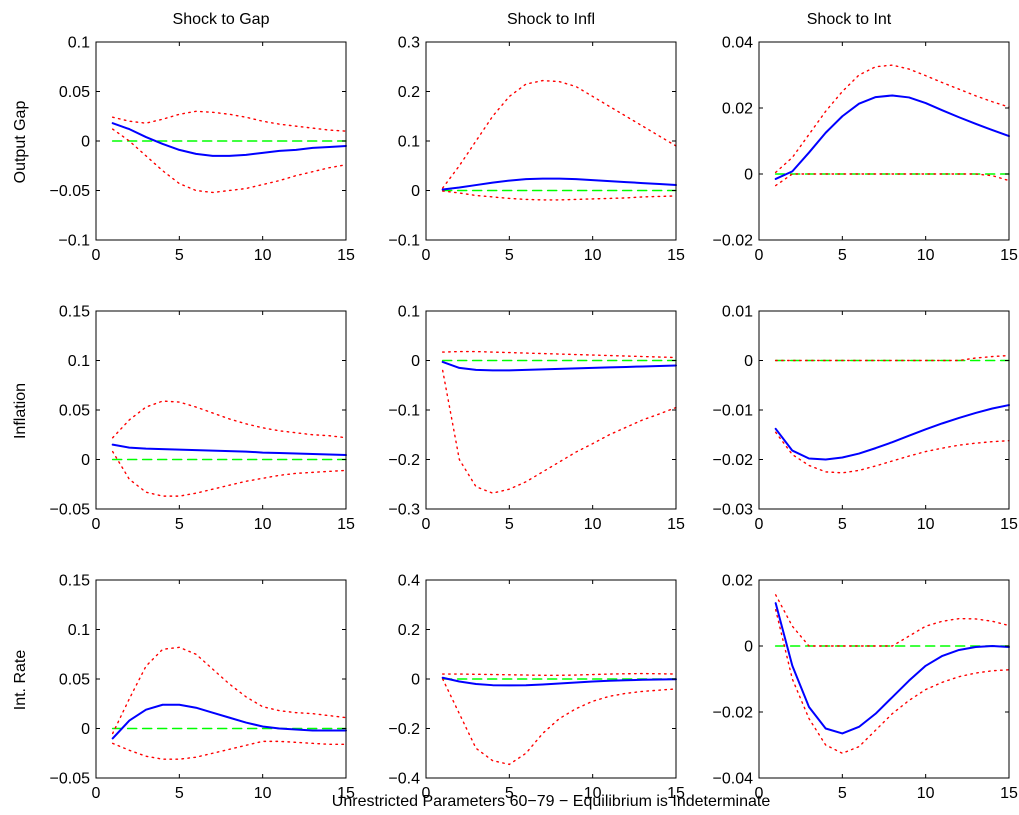  Describe the element at coordinates (74, 312) in the screenshot. I see `y-tick-label: 0.15` at that location.